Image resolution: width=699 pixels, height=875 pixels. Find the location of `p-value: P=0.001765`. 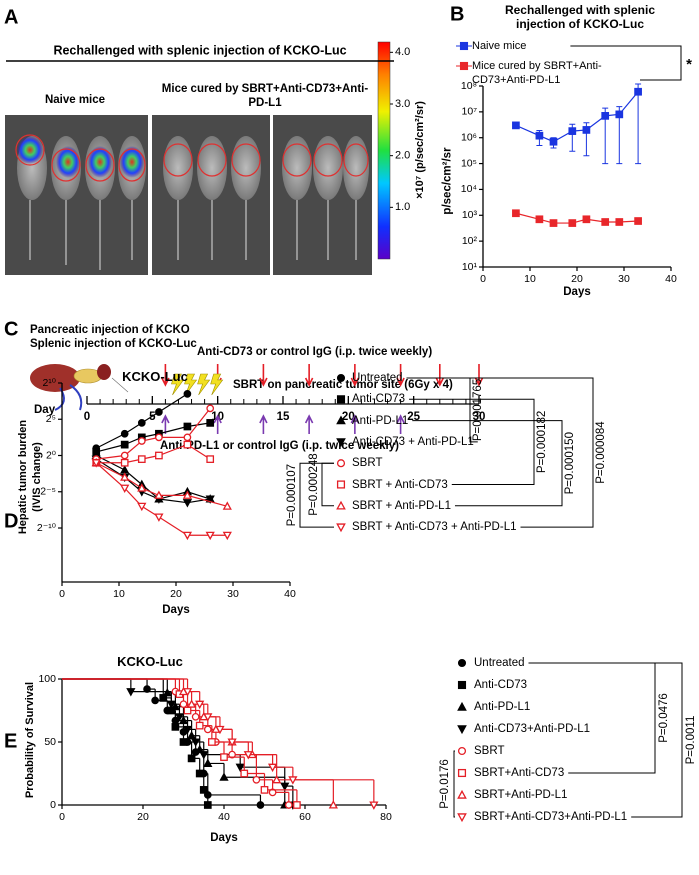

p-value: P=0.001765 is located at coordinates (478, 410).